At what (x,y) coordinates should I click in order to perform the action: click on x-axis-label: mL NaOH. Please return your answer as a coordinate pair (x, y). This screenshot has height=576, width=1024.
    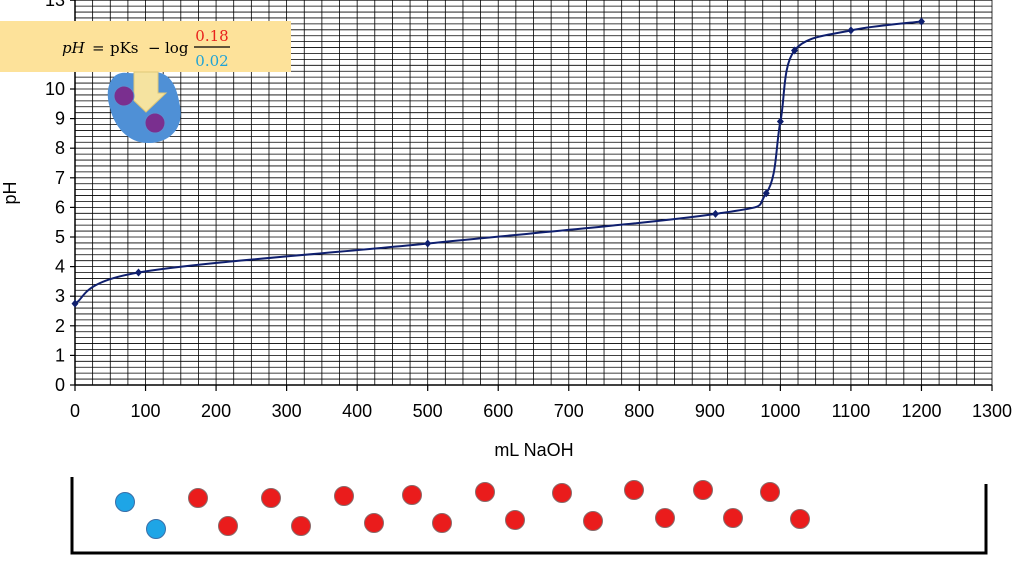
    Looking at the image, I should click on (533, 450).